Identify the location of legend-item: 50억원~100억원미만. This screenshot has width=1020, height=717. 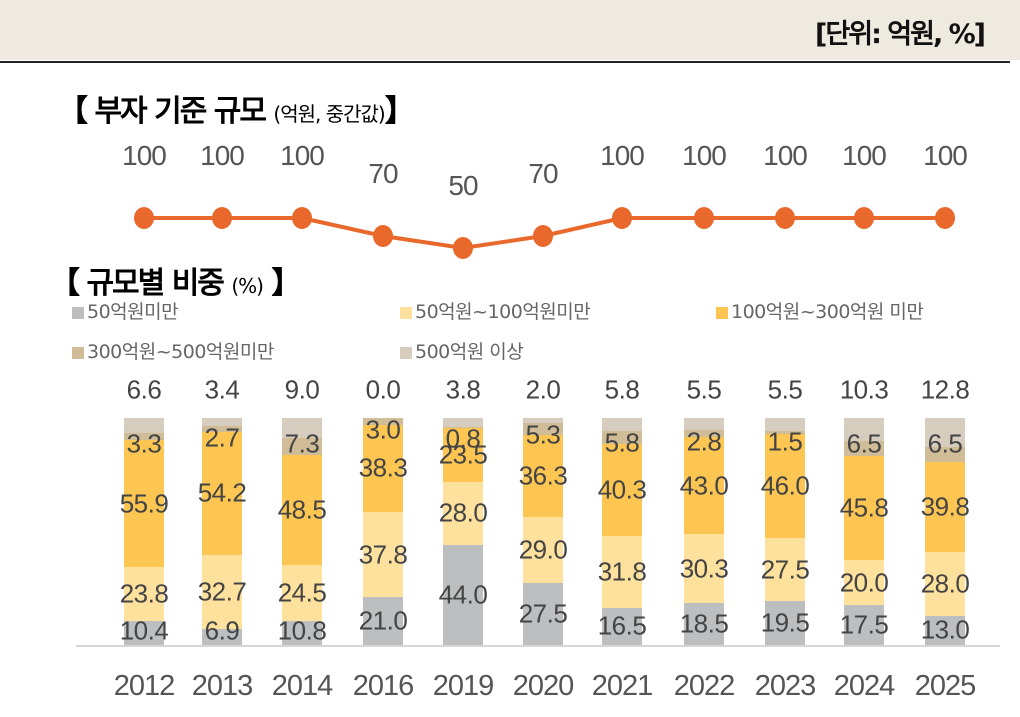
(495, 310).